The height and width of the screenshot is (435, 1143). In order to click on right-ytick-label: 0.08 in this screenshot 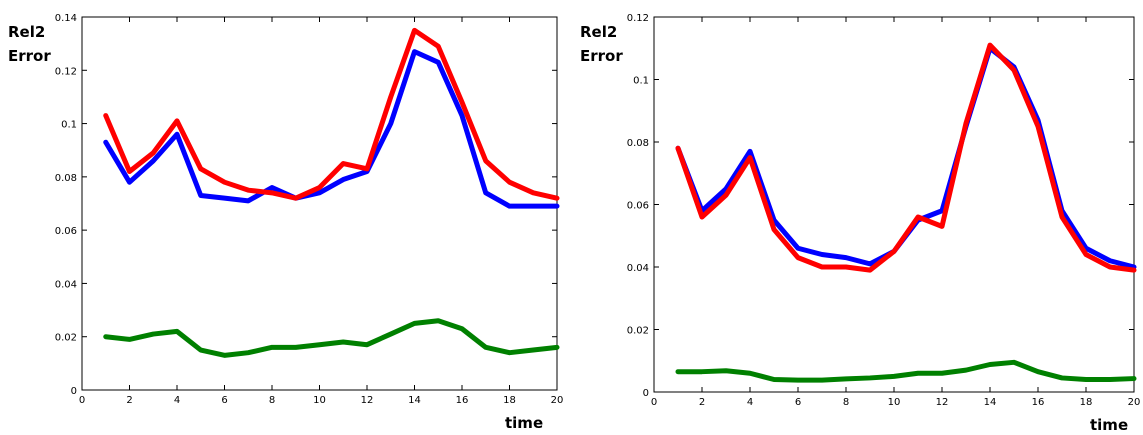, I will do `click(638, 143)`.